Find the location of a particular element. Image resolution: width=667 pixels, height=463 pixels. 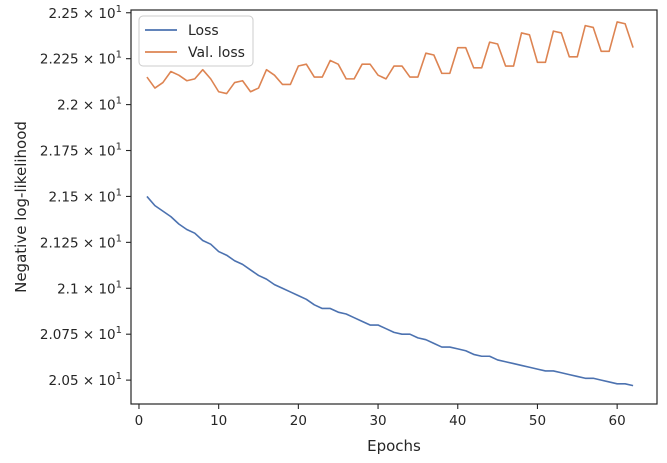

legend-label: Val. loss is located at coordinates (216, 53).